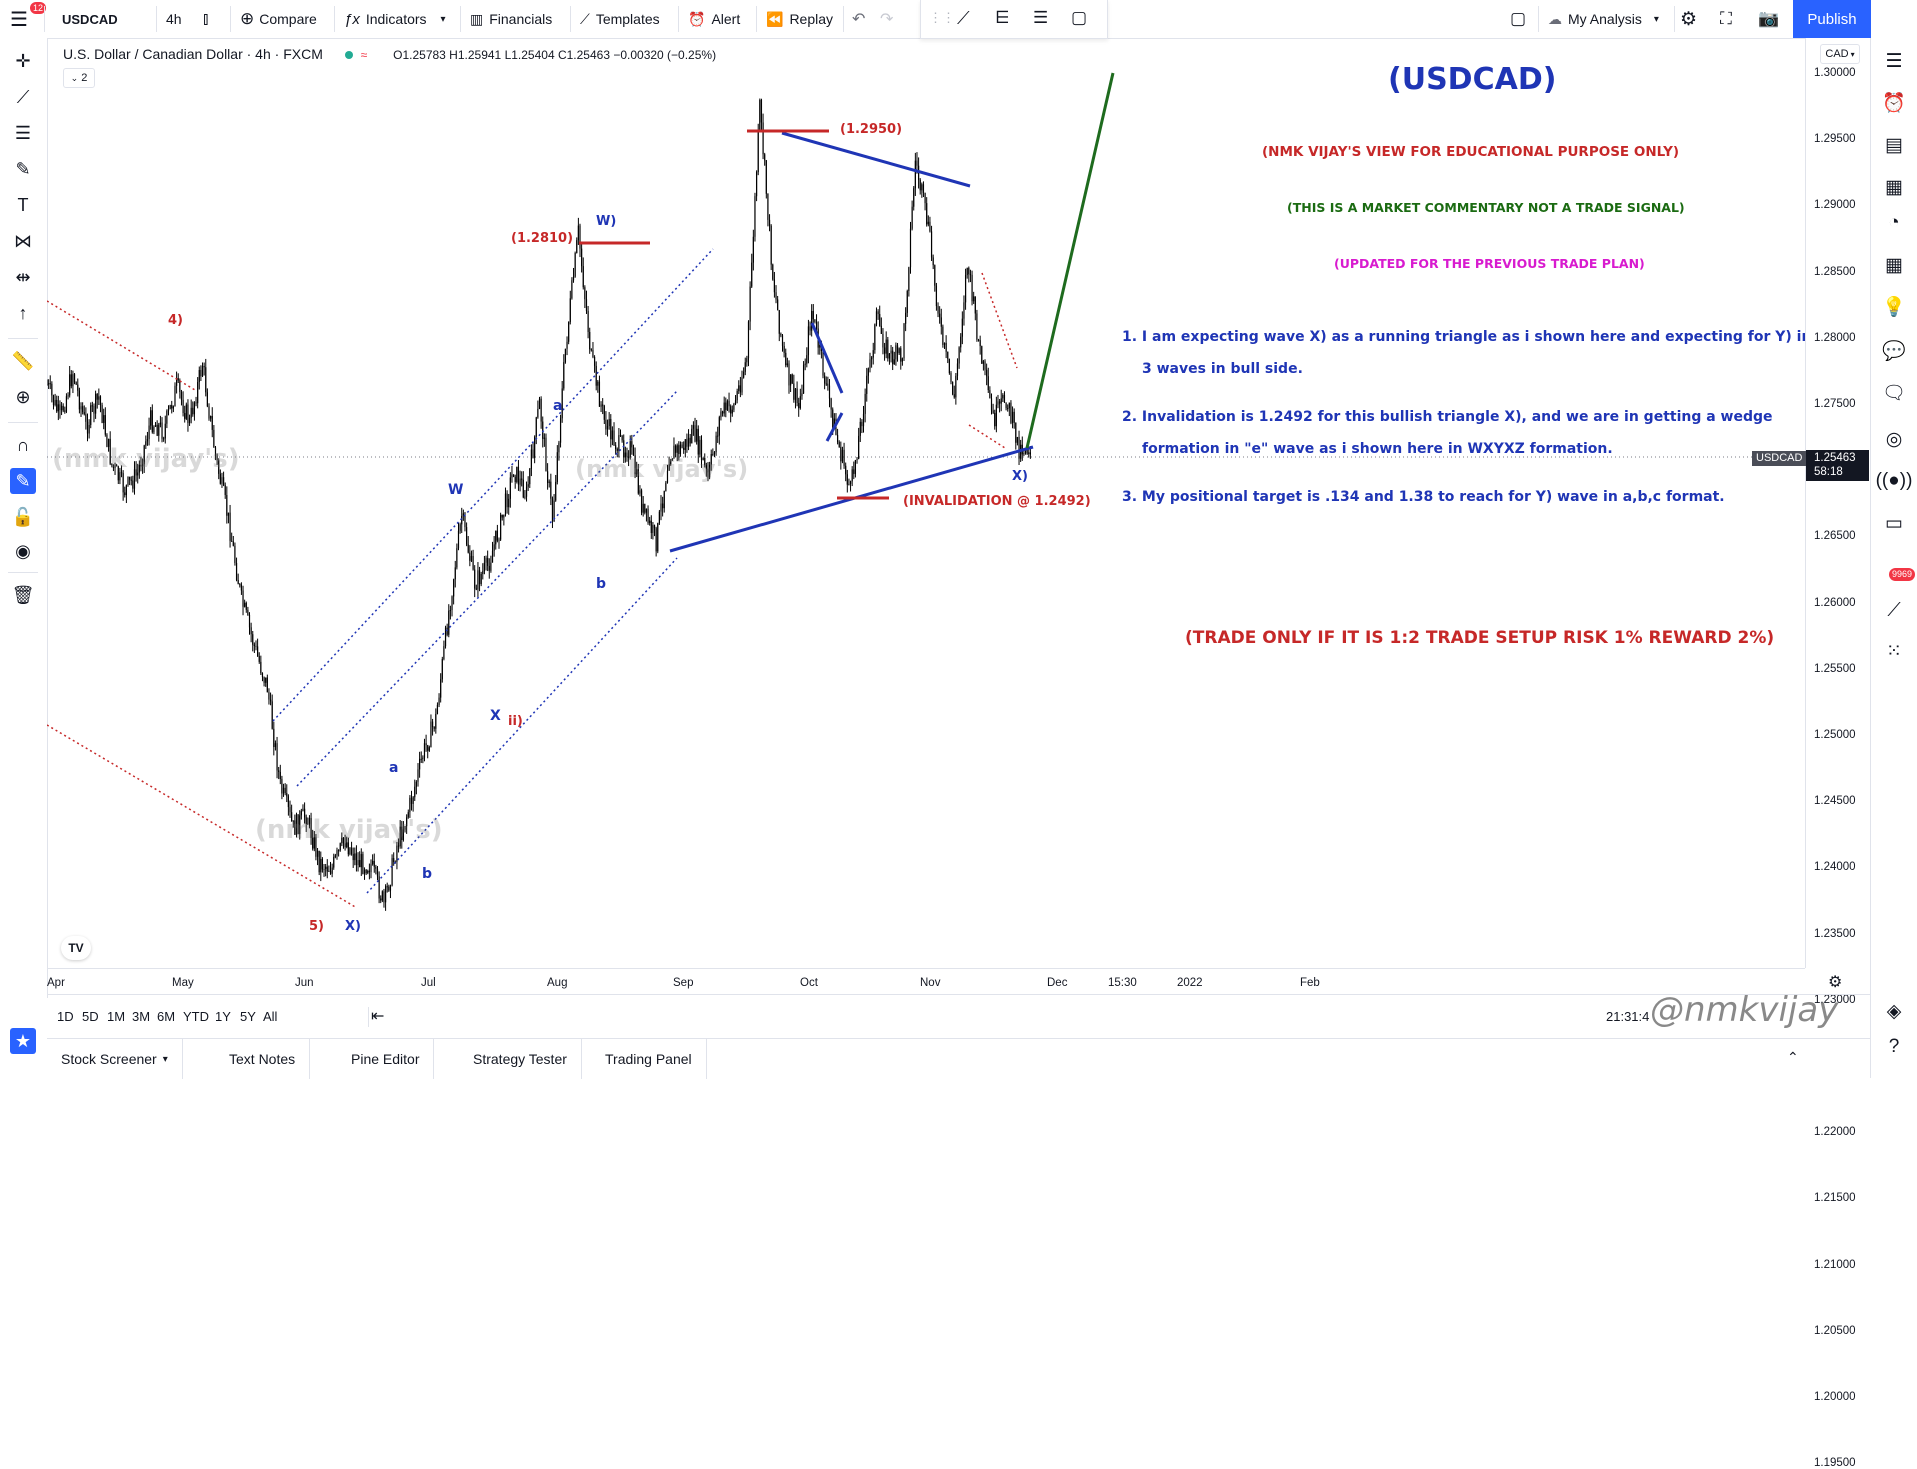 Image resolution: width=1917 pixels, height=1469 pixels. Describe the element at coordinates (1894, 523) in the screenshot. I see `notifications-icon: ▭` at that location.